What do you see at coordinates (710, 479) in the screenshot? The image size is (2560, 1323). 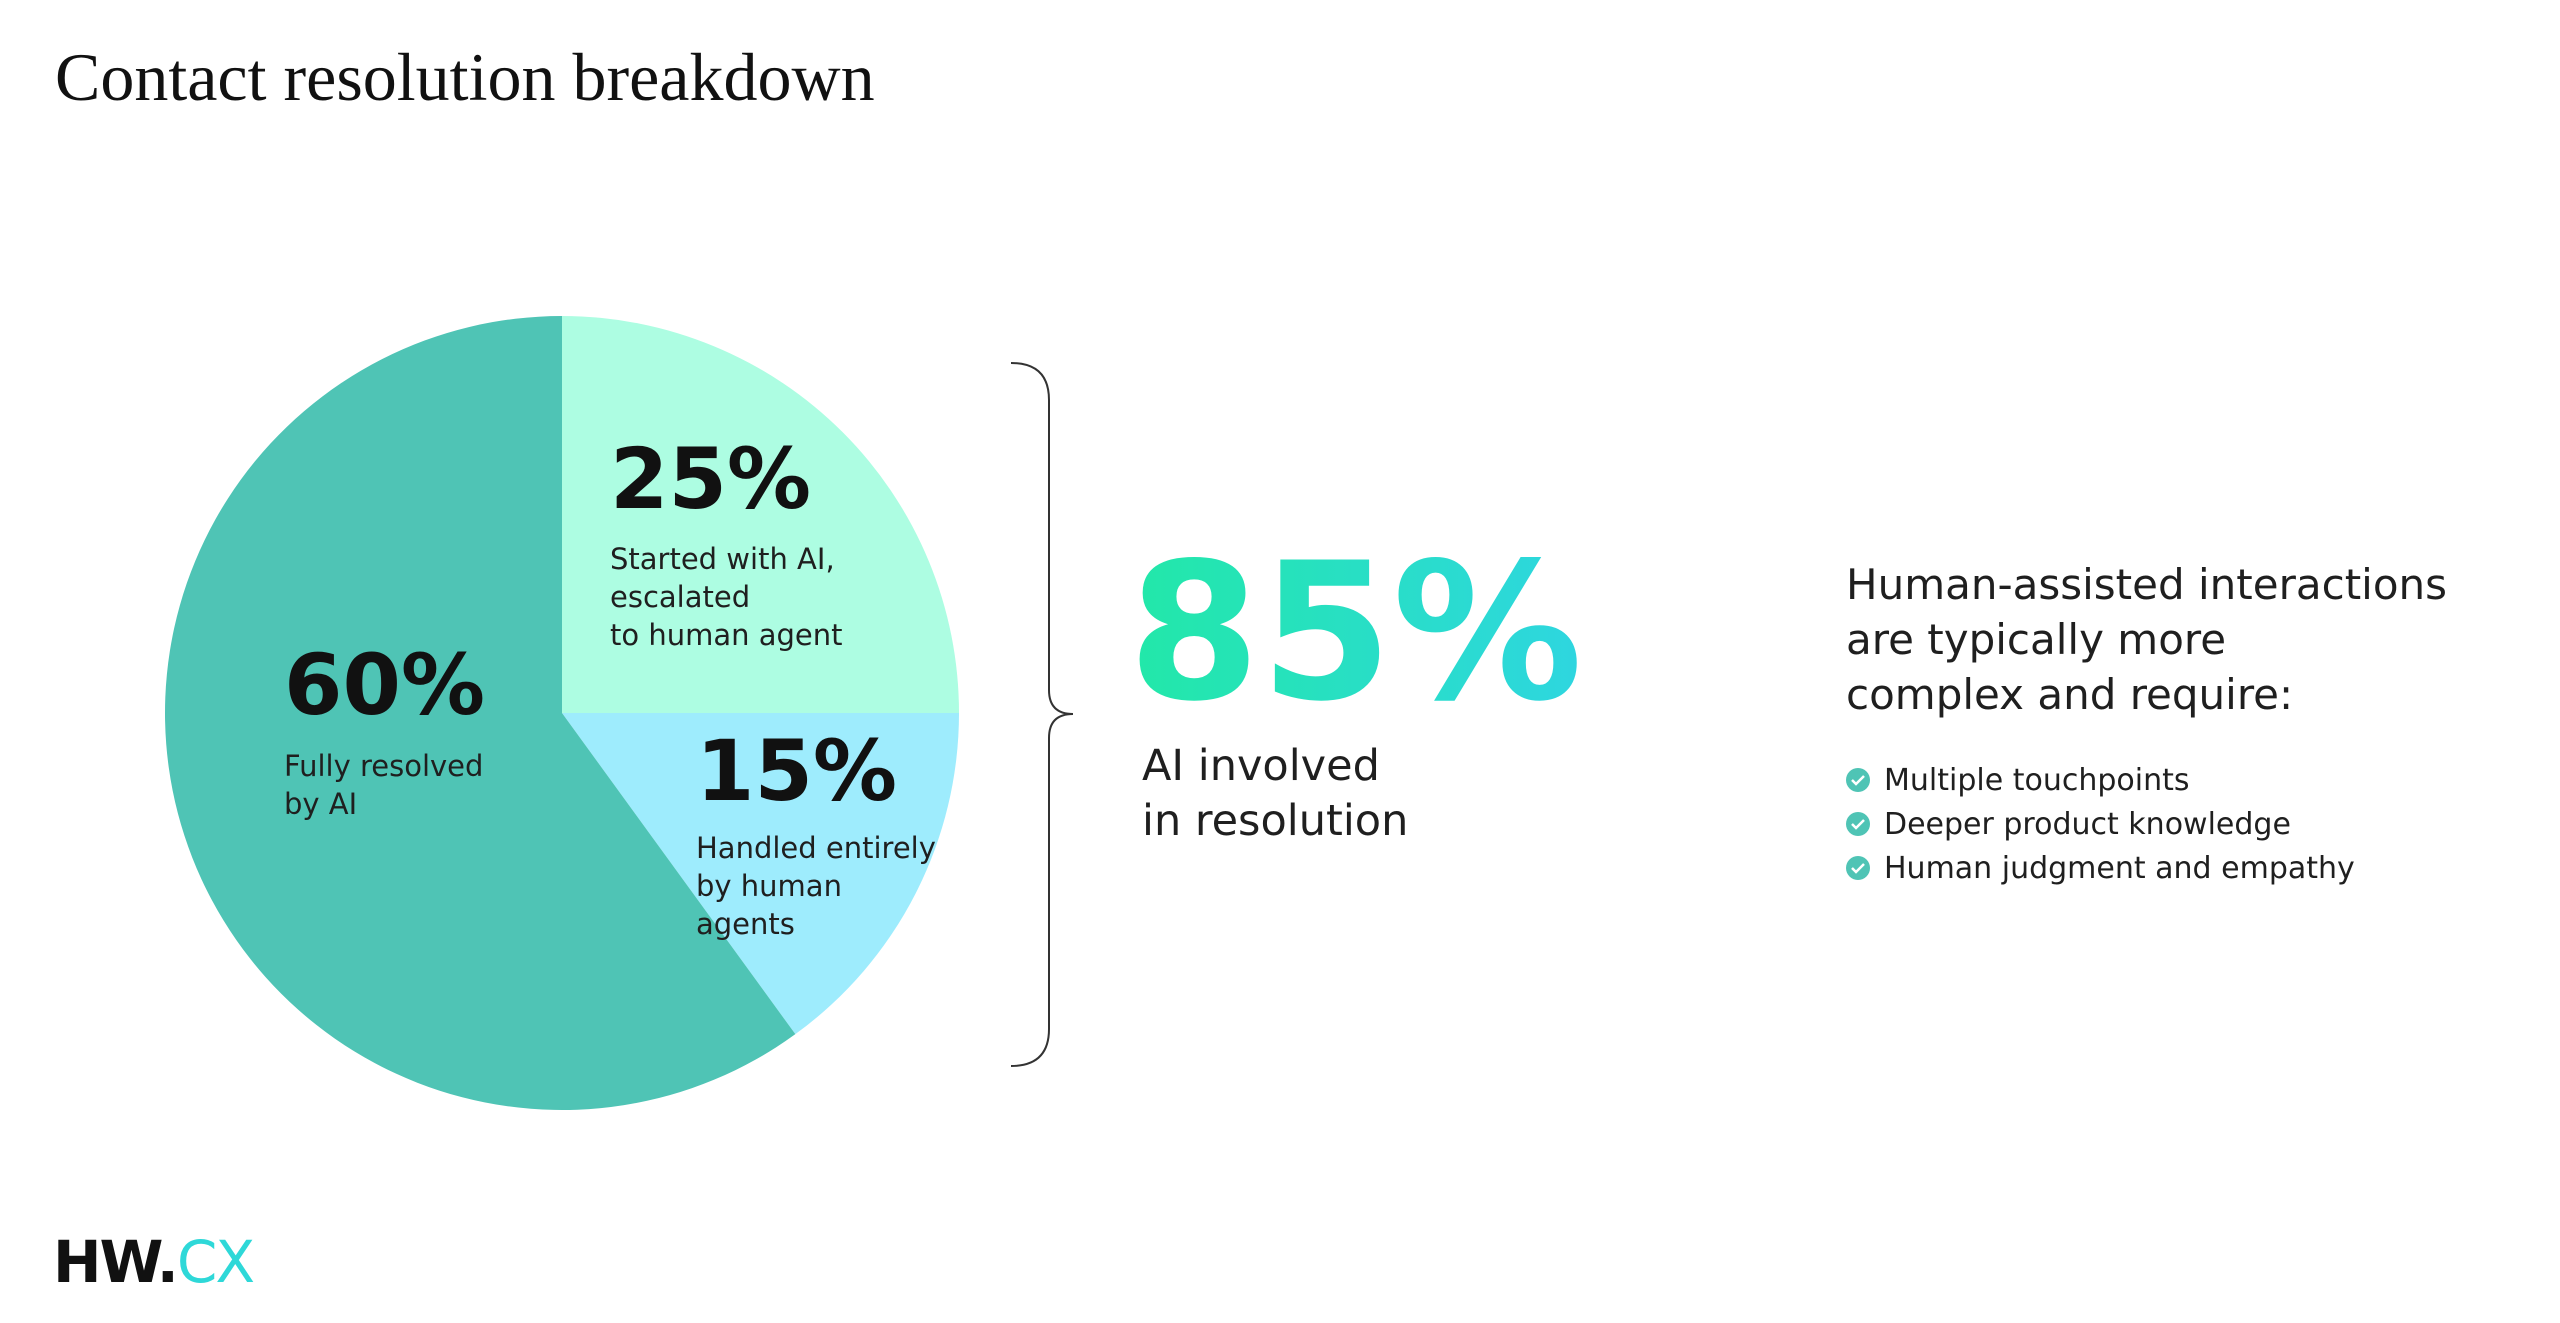 I see `slice-value-label: 25%` at bounding box center [710, 479].